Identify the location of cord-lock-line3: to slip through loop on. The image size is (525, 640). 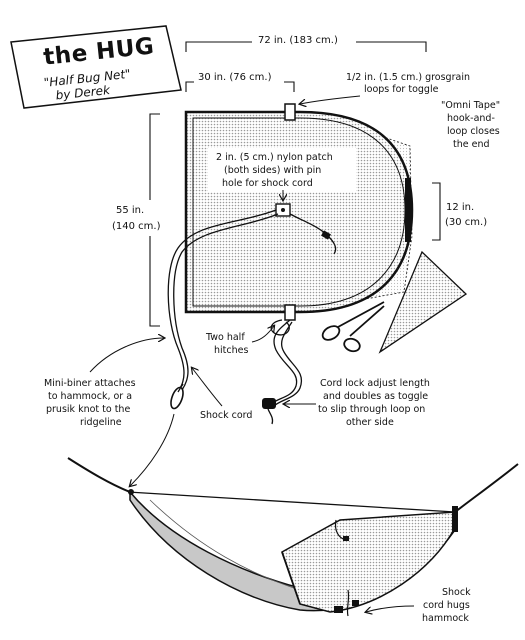
(371, 409).